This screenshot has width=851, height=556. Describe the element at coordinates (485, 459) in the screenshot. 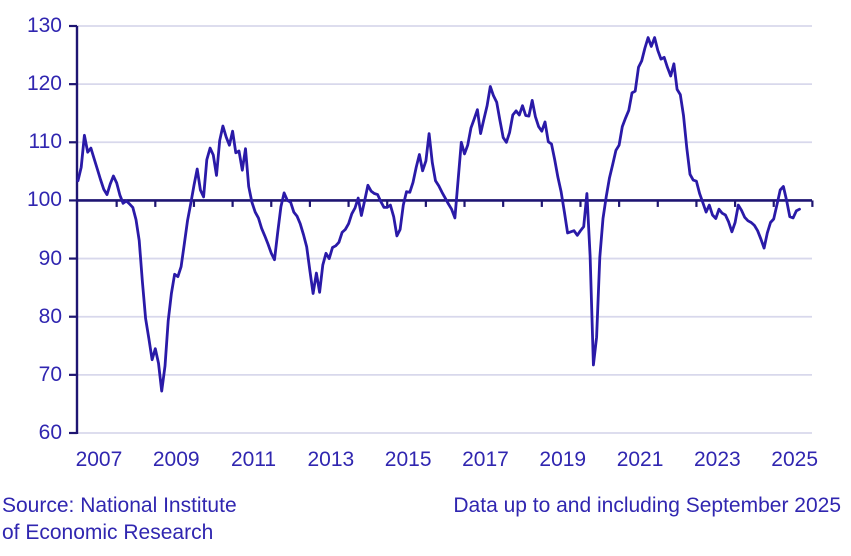

I see `x-tick-label: 2017` at that location.